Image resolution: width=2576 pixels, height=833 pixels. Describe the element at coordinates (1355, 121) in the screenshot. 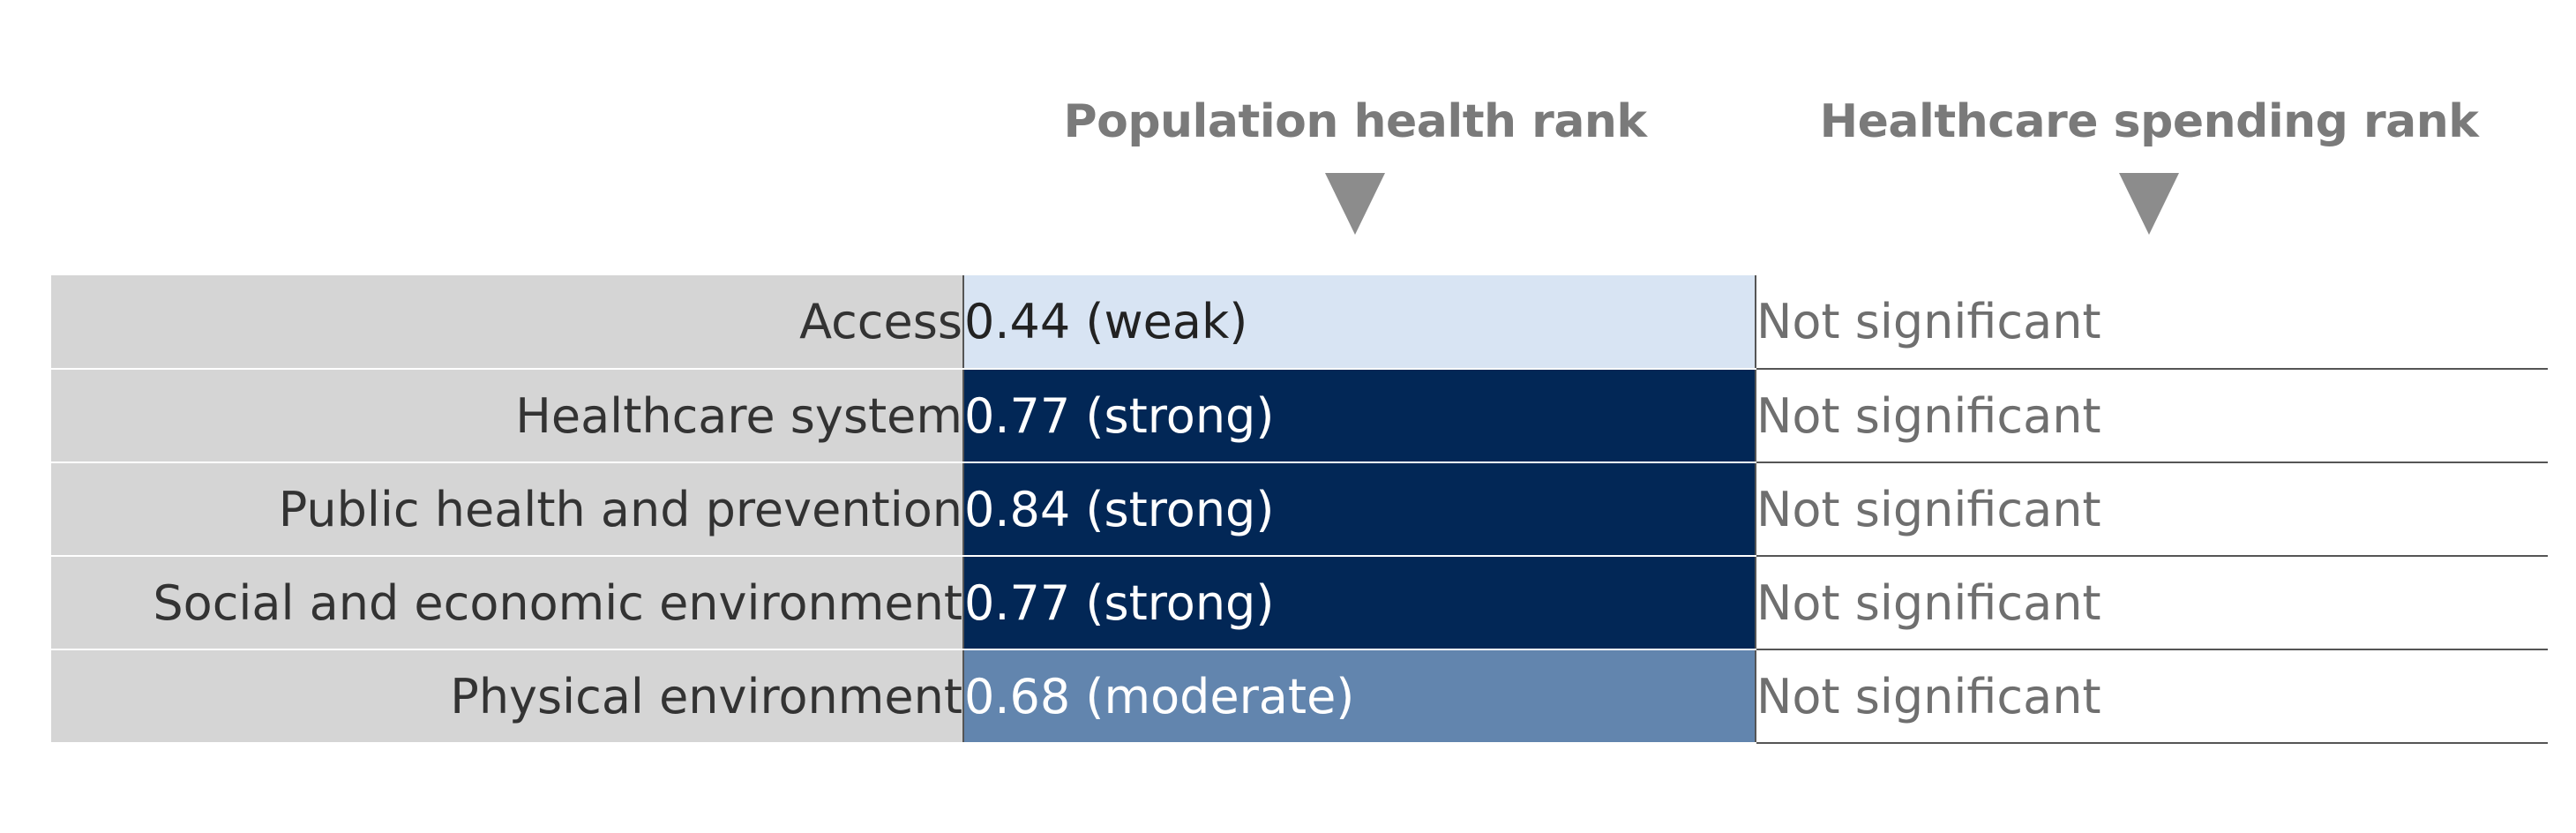

I see `population-health-rank-header: Population health rank` at that location.